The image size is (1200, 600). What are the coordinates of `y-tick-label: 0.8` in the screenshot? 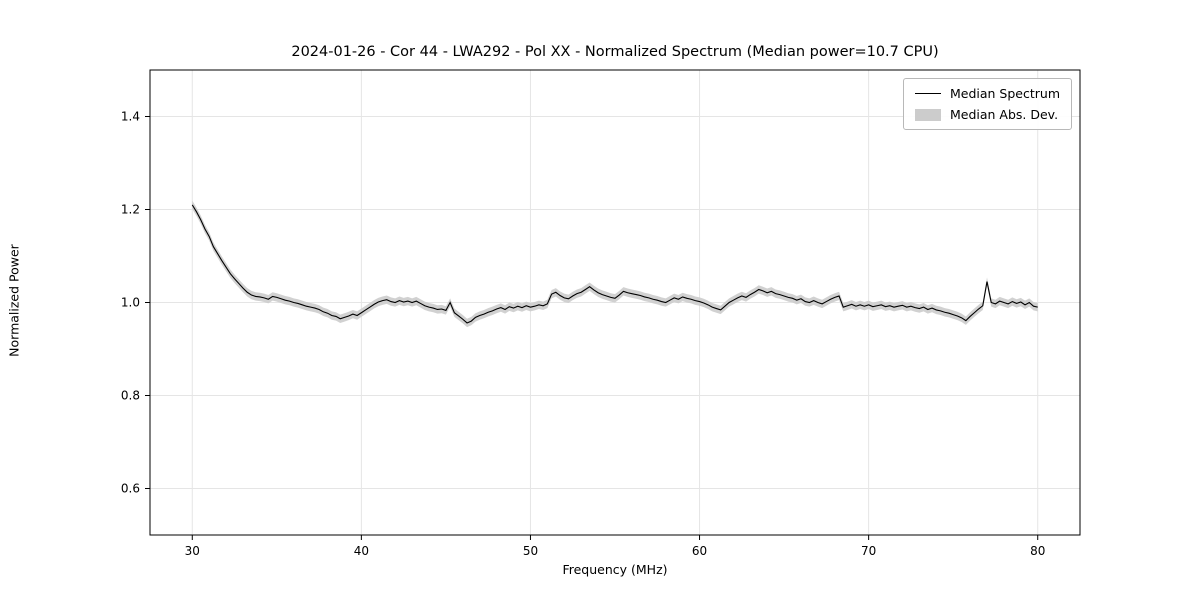 It's located at (130, 396).